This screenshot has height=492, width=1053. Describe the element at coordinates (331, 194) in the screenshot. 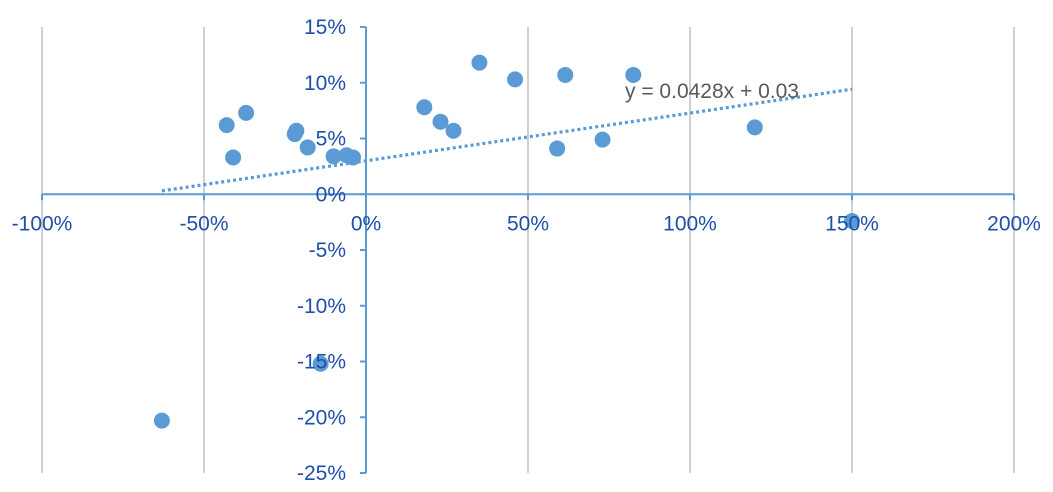

I see `y-tick-label: 0%` at that location.